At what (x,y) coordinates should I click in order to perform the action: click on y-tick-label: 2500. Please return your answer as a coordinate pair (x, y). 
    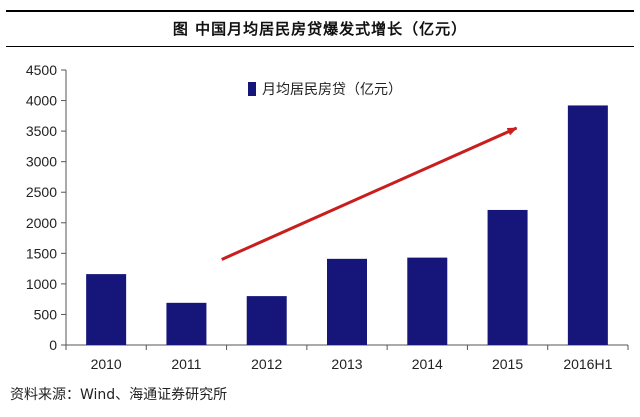
    Looking at the image, I should click on (41, 192).